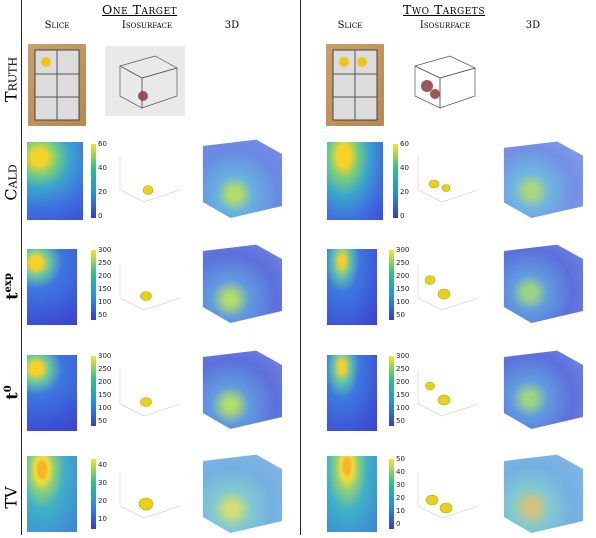 Image resolution: width=596 pixels, height=538 pixels. Describe the element at coordinates (403, 408) in the screenshot. I see `t0-tick2-100: 100` at that location.